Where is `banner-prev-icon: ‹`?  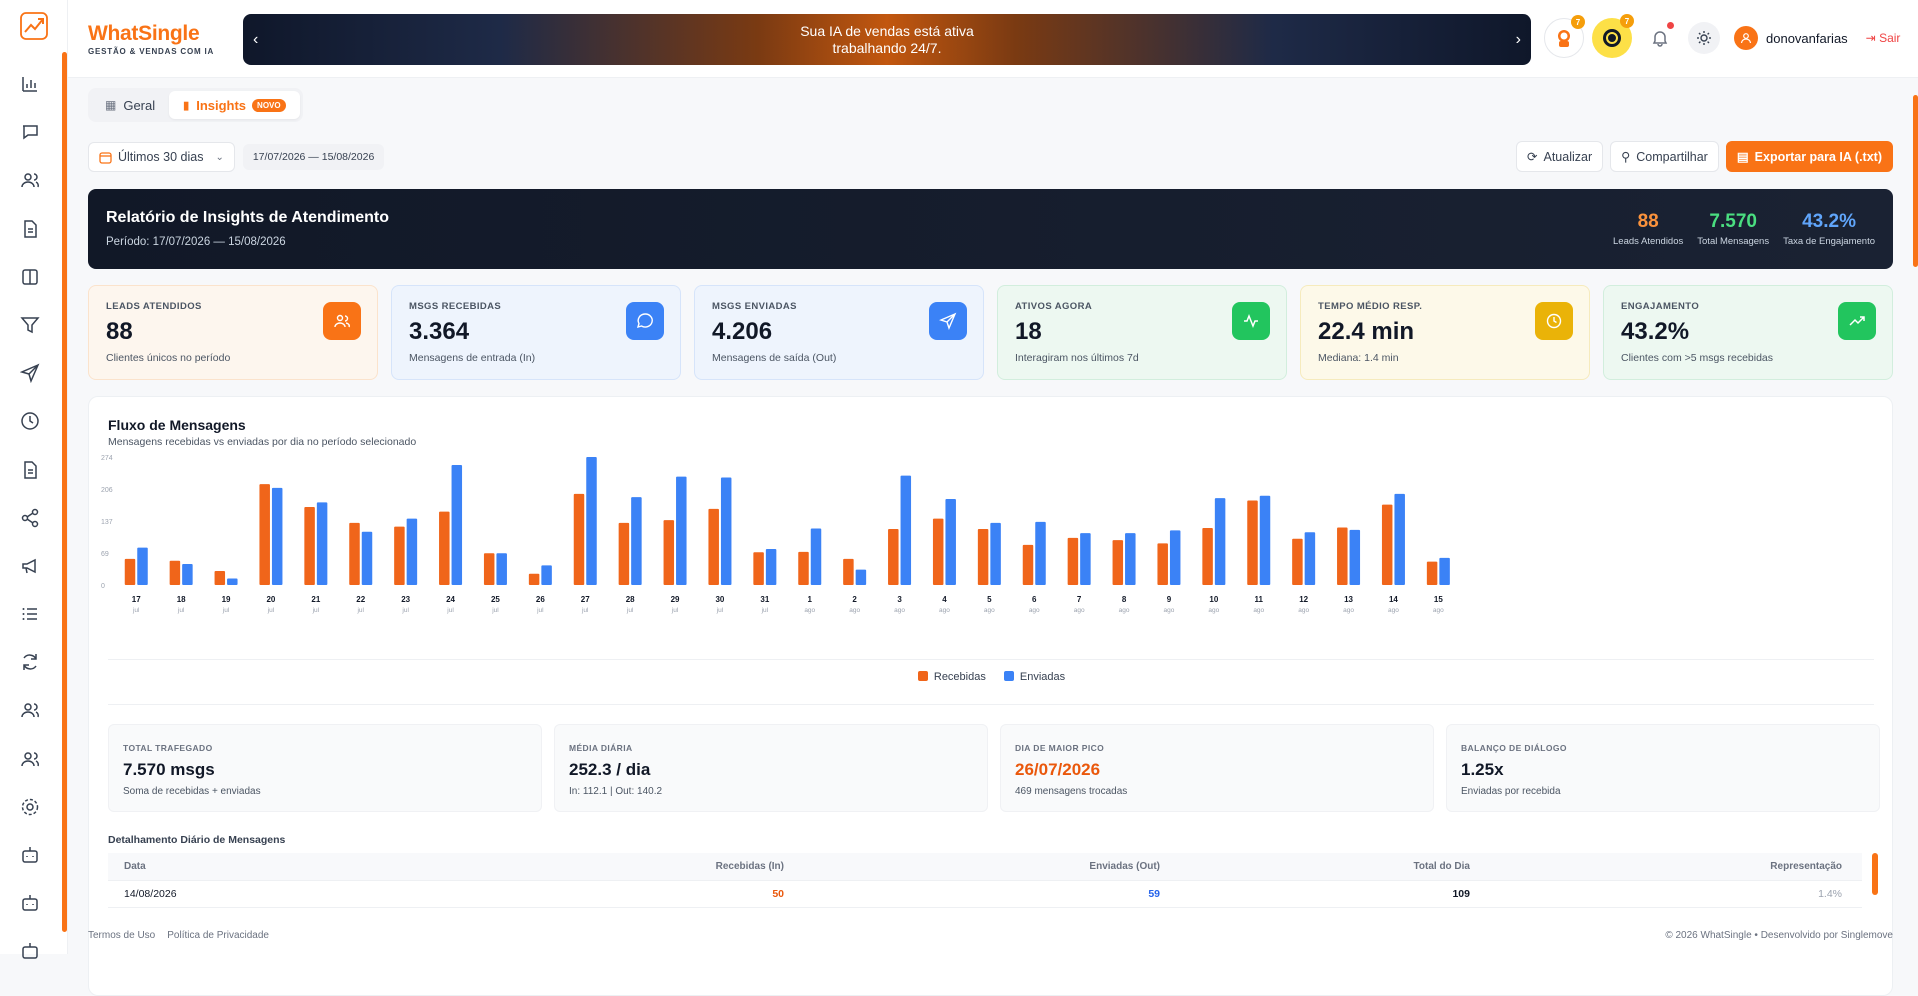
banner-prev-icon: ‹ is located at coordinates (256, 39).